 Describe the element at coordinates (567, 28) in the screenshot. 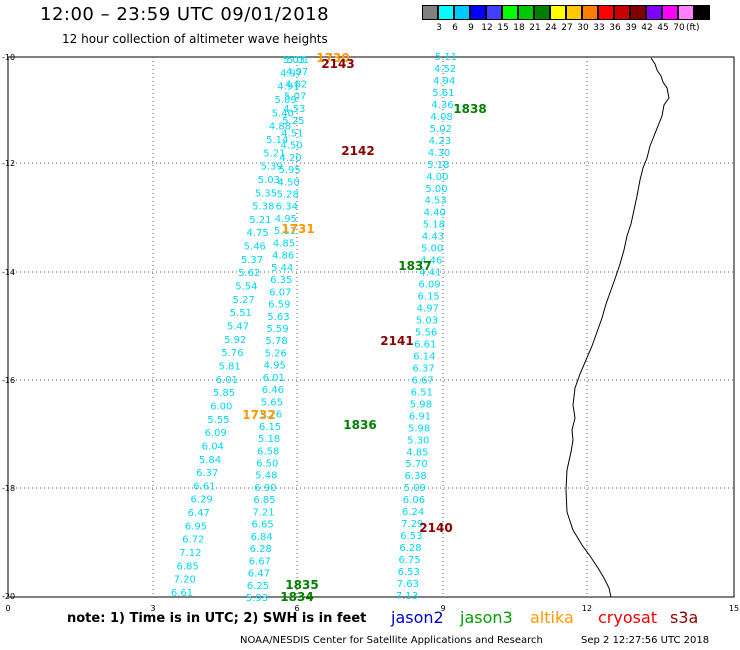

I see `scale-tick-label: 27` at that location.